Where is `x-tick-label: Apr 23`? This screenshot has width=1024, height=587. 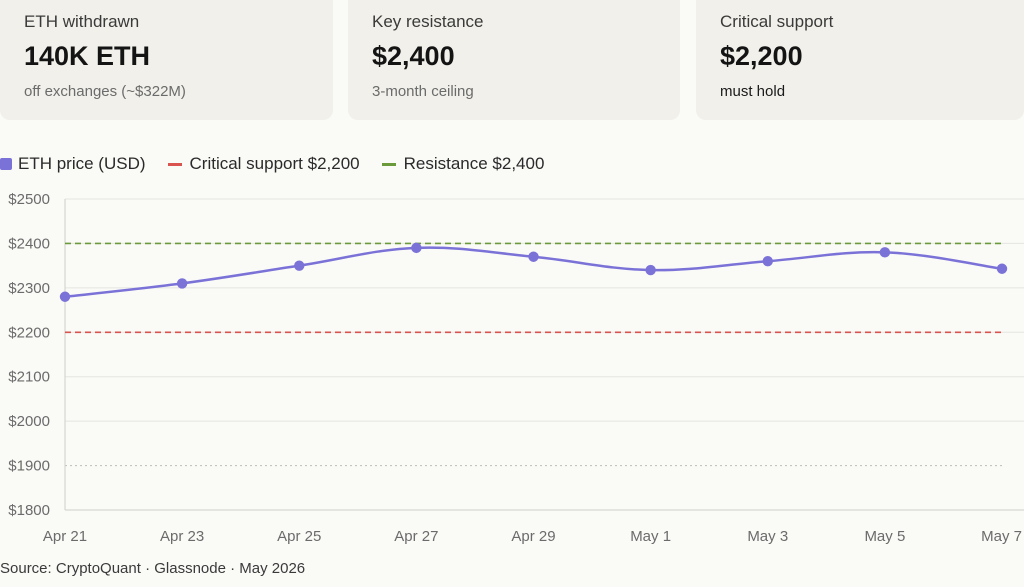 x-tick-label: Apr 23 is located at coordinates (182, 536).